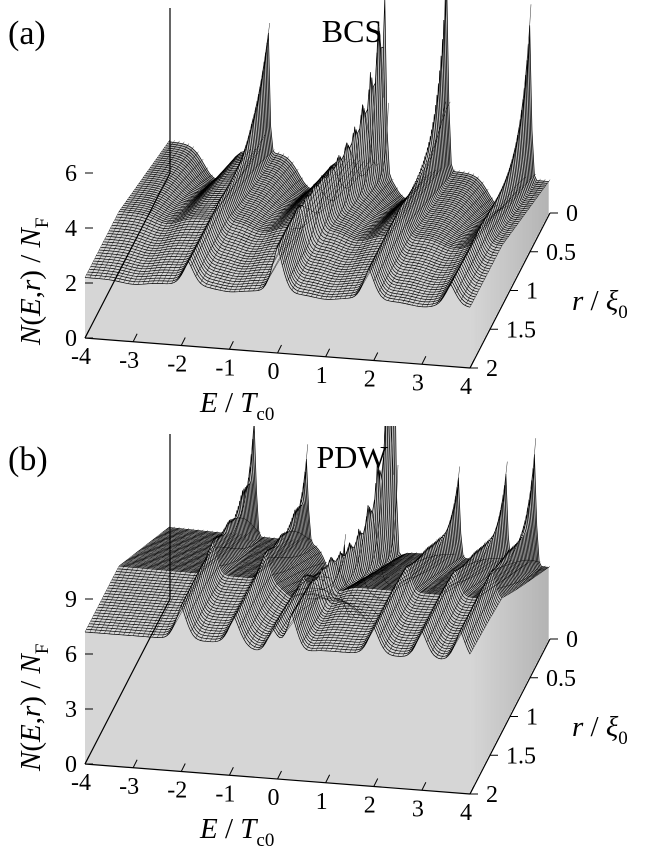 This screenshot has height=852, width=653. Describe the element at coordinates (466, 813) in the screenshot. I see `x-tick-label: 4` at that location.